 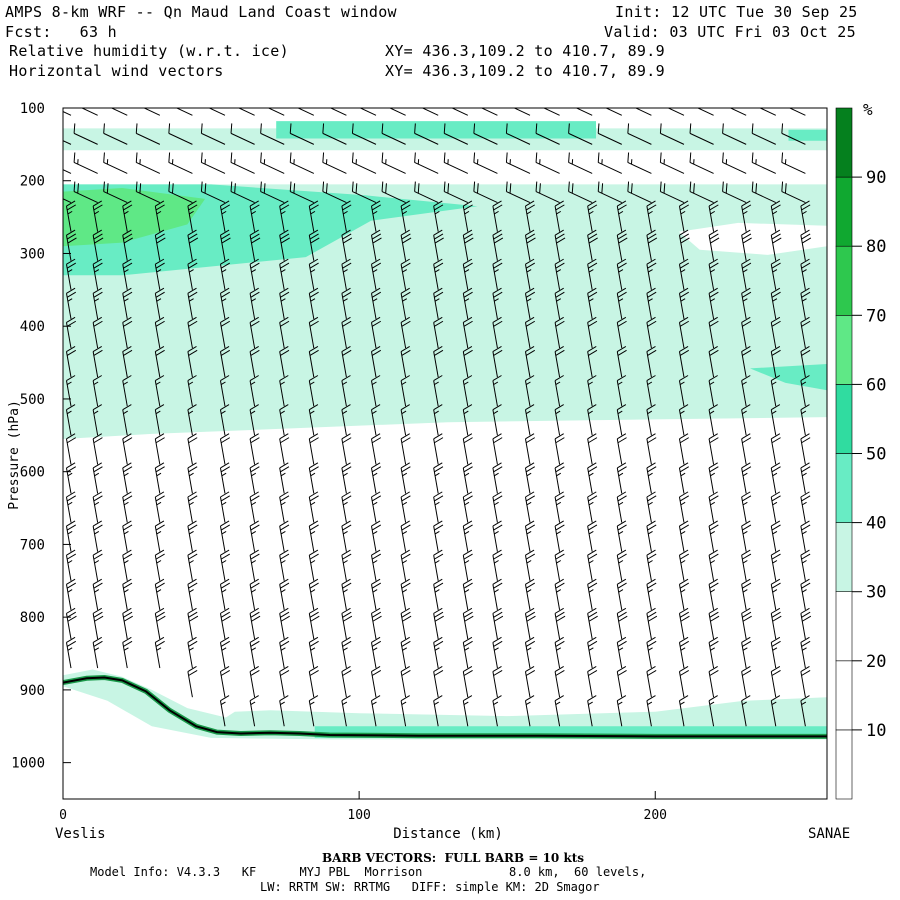 I want to click on colorbar-label: 80, so click(x=876, y=247).